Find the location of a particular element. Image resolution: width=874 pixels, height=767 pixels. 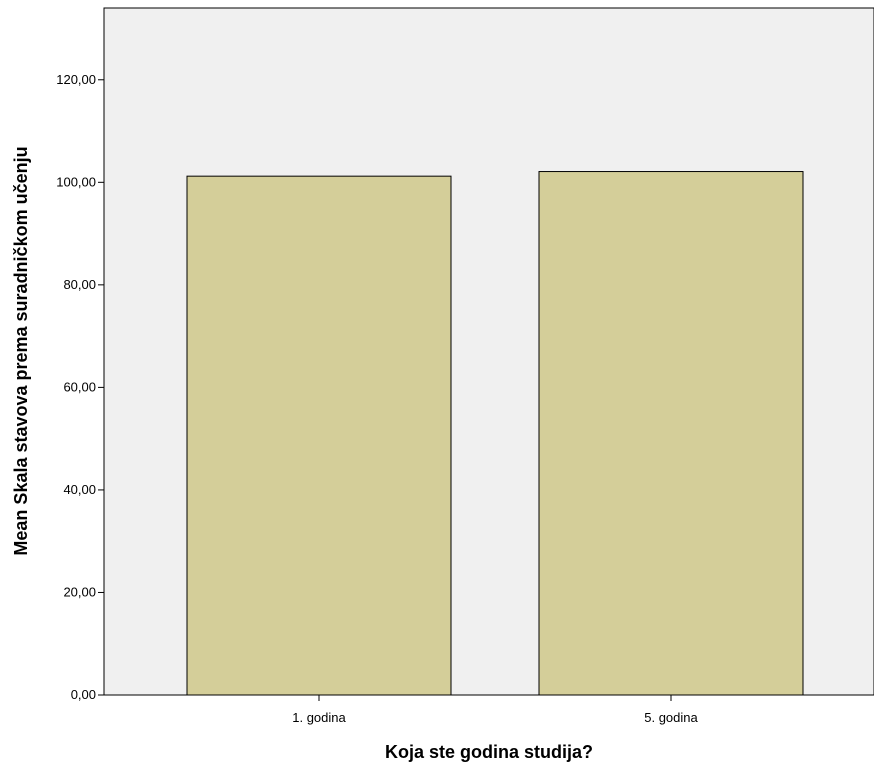

x-ticks-group: 1. godina 5. godina is located at coordinates (495, 710).